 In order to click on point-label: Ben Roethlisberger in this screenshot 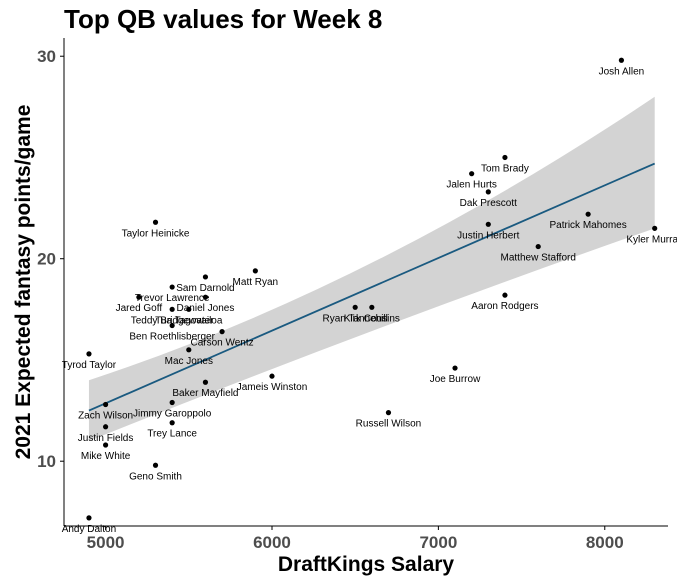, I will do `click(172, 337)`.